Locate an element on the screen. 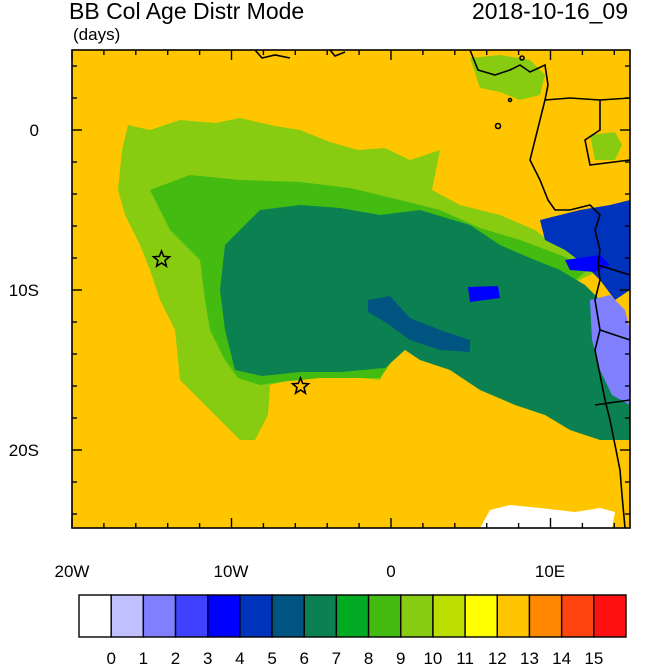  date-label: 2018-10-16_09 is located at coordinates (549, 12).